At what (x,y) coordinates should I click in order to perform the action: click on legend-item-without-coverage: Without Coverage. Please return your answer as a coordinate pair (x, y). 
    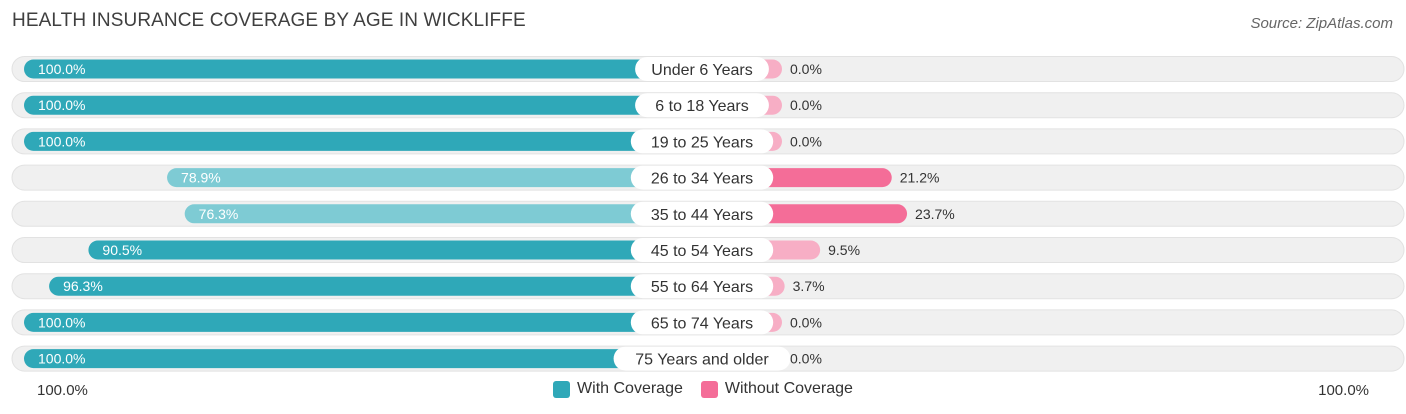
    Looking at the image, I should click on (776, 389).